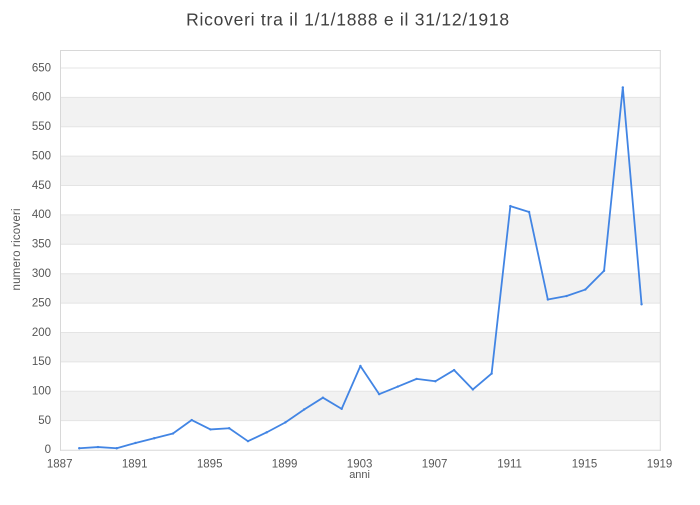  What do you see at coordinates (41, 333) in the screenshot?
I see `svg-text: 200` at bounding box center [41, 333].